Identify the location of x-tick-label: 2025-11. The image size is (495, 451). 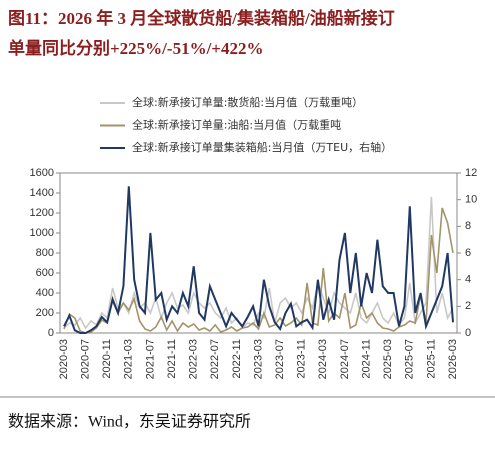
(431, 359).